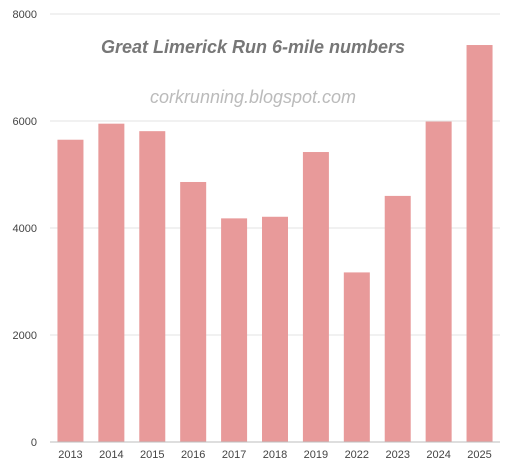  Describe the element at coordinates (357, 455) in the screenshot. I see `x-tick-label: 2022` at that location.